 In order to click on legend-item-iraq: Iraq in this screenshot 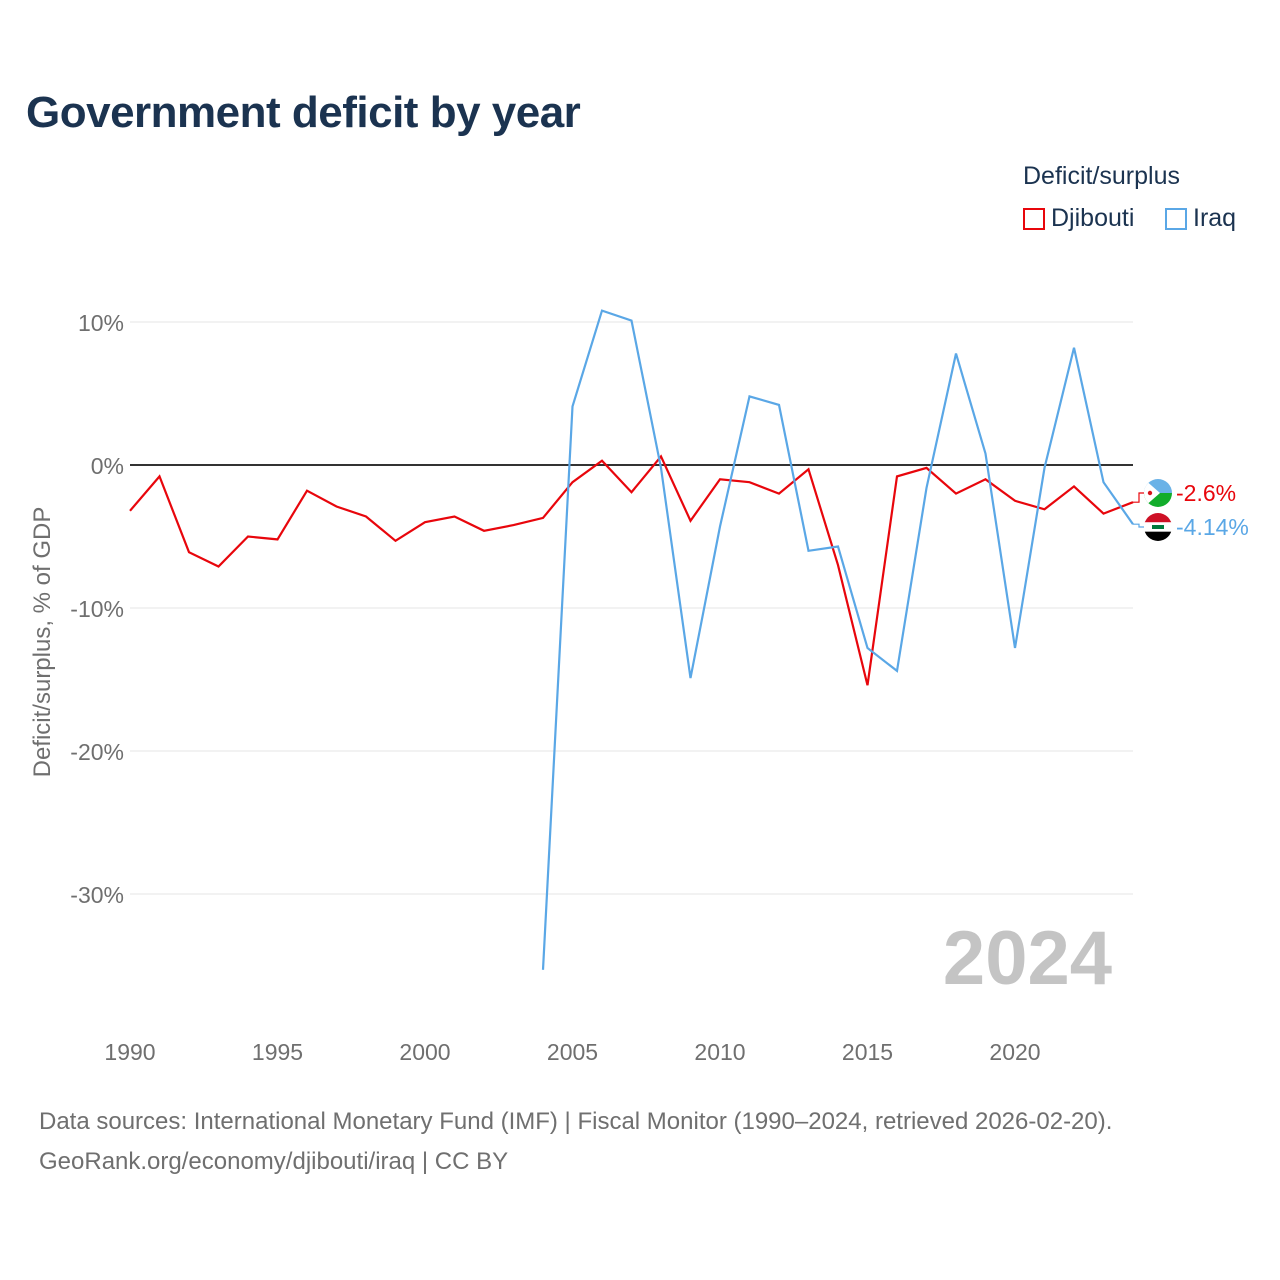, I will do `click(1200, 218)`.